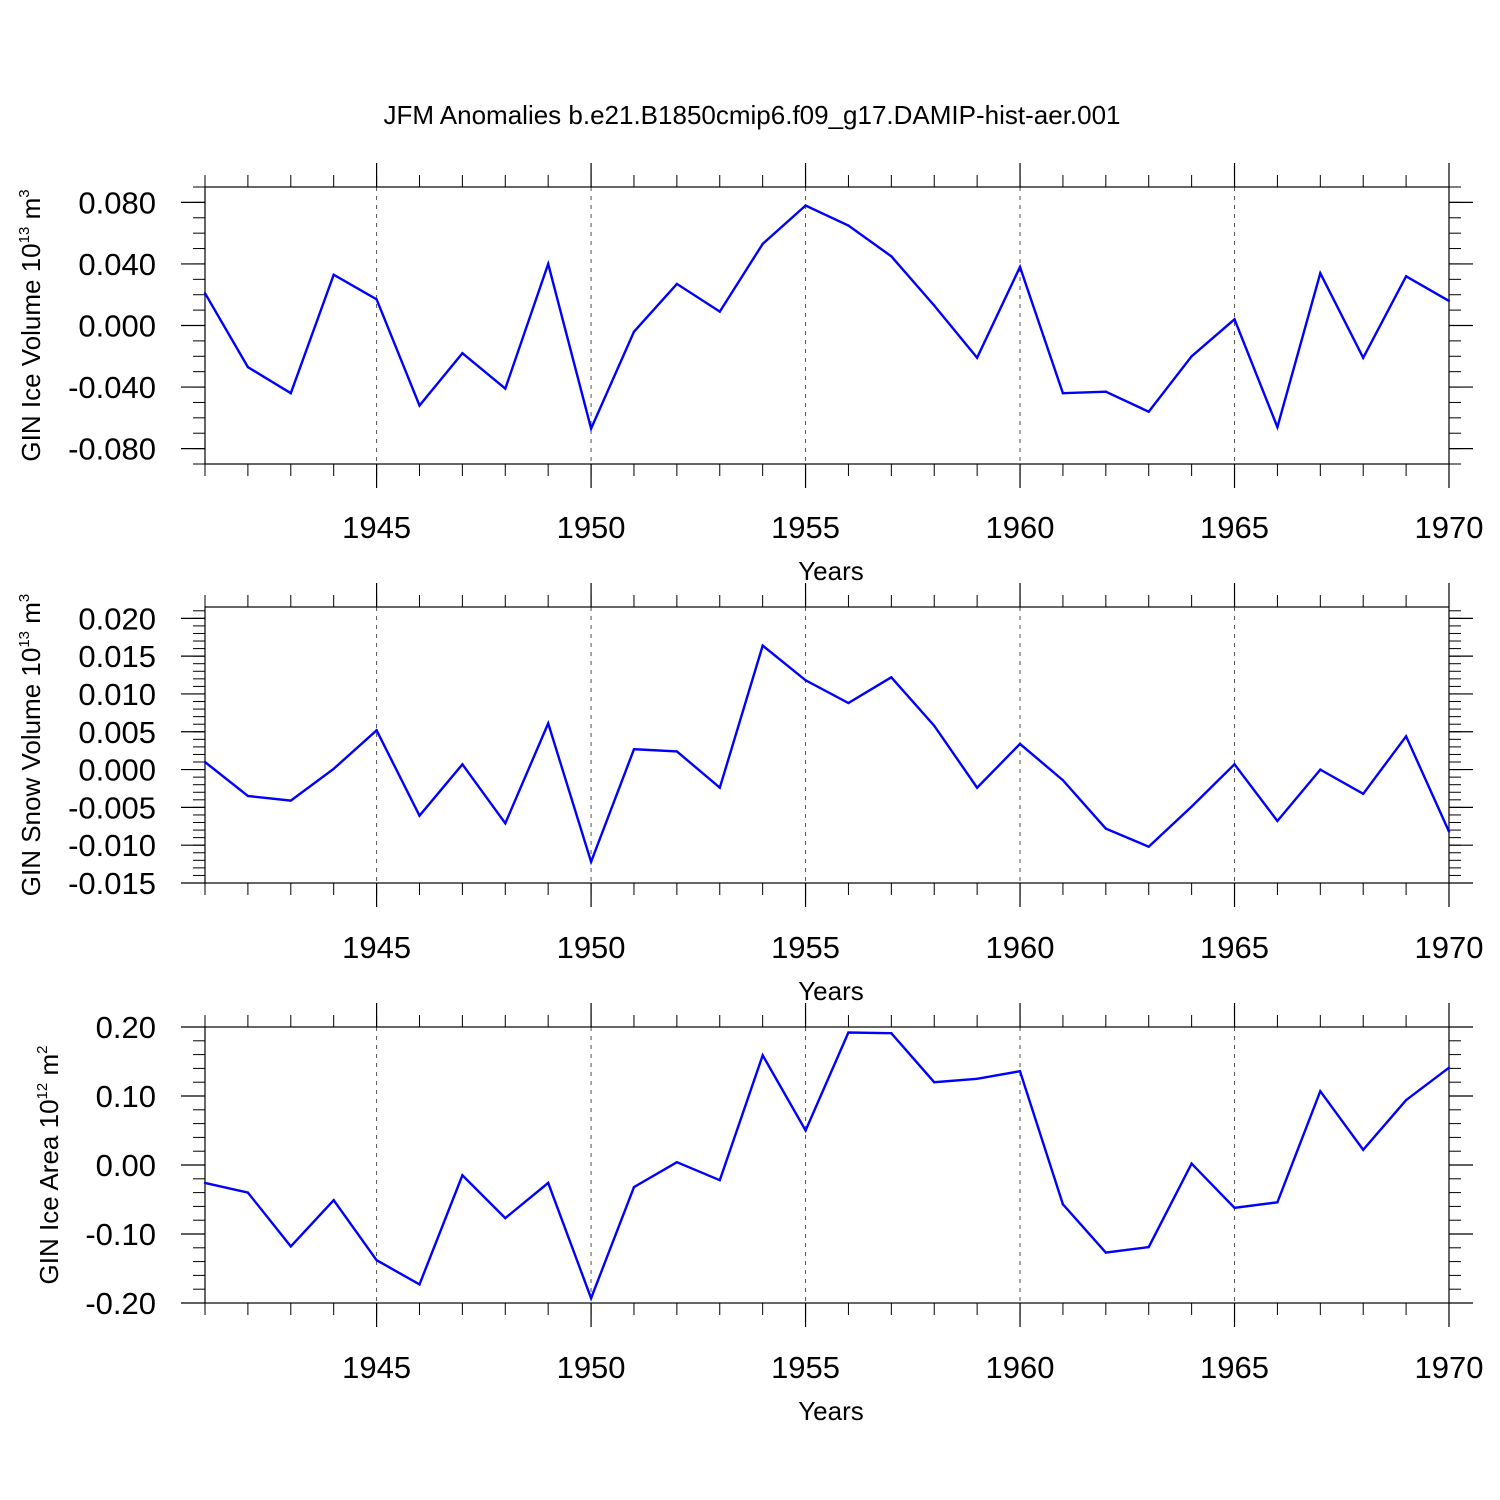  I want to click on y-tick-label: 0.20, so click(126, 1027).